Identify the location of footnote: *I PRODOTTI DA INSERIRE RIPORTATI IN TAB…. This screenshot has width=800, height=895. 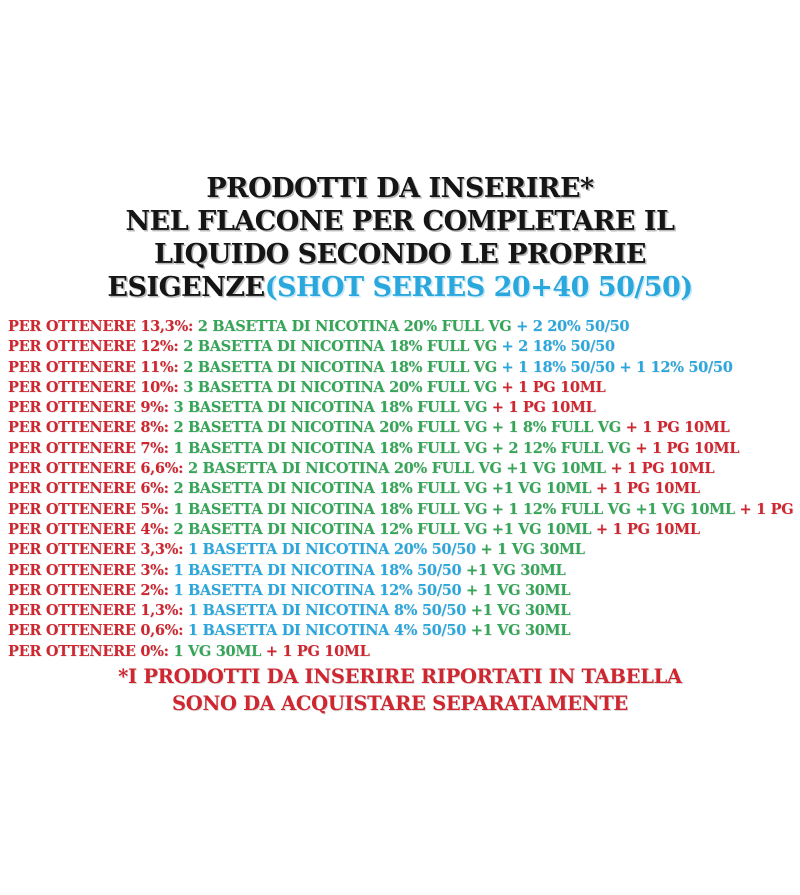
(400, 690).